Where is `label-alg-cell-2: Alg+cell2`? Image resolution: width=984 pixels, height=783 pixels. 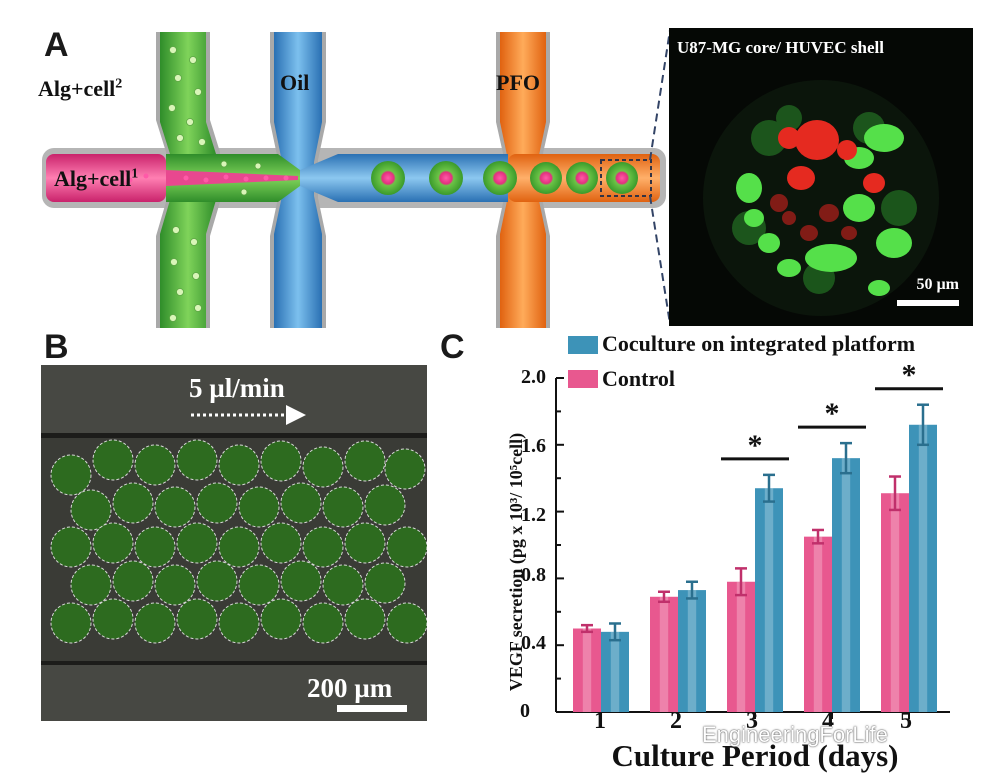 label-alg-cell-2: Alg+cell2 is located at coordinates (80, 88).